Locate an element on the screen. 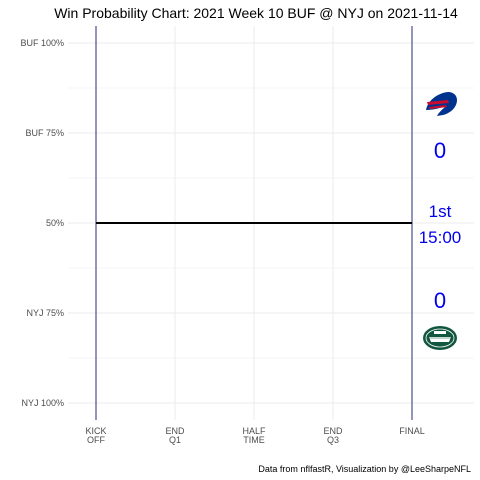 This screenshot has height=480, width=480. bills-logo is located at coordinates (441, 104).